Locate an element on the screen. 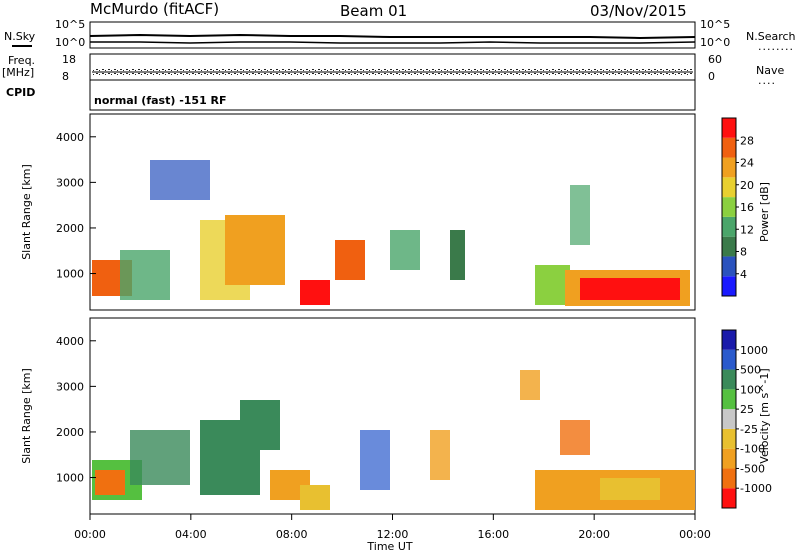 This screenshot has height=554, width=800. velocity-colorbar-tick-label: 25 is located at coordinates (747, 409).